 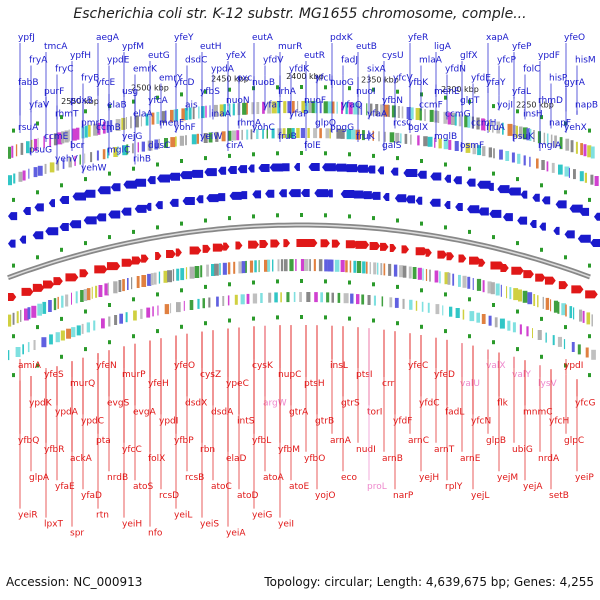 What do you see at coordinates (444, 375) in the screenshot?
I see `gene-label: yfeD` at bounding box center [444, 375].